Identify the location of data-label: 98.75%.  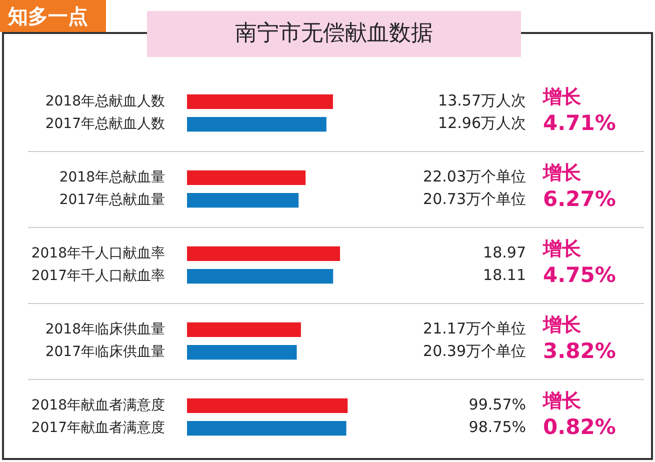
(497, 427).